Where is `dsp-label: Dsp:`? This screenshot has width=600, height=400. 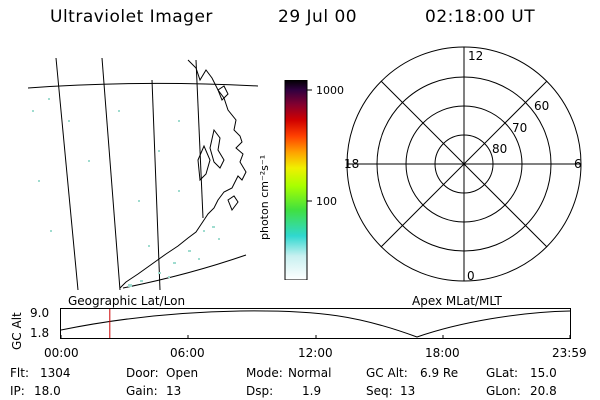
dsp-label: Dsp: is located at coordinates (260, 391).